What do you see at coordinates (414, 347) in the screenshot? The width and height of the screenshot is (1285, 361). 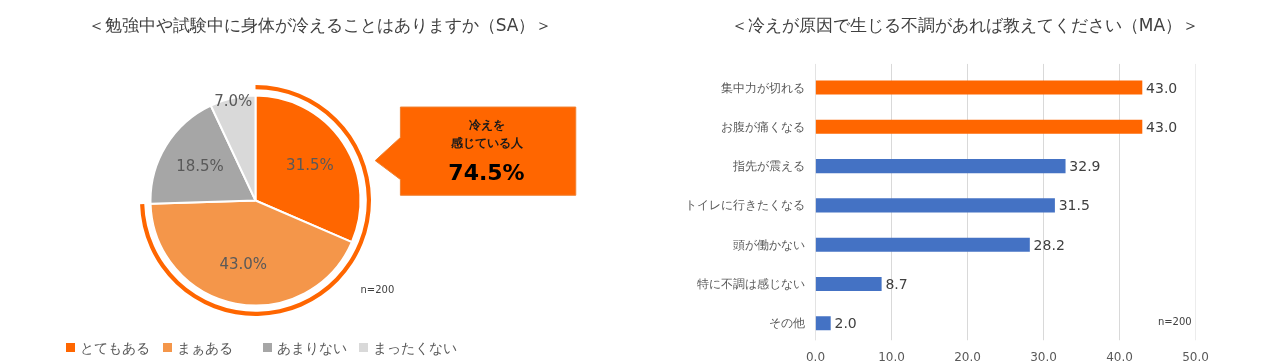 I see `legend-label: まったくない` at bounding box center [414, 347].